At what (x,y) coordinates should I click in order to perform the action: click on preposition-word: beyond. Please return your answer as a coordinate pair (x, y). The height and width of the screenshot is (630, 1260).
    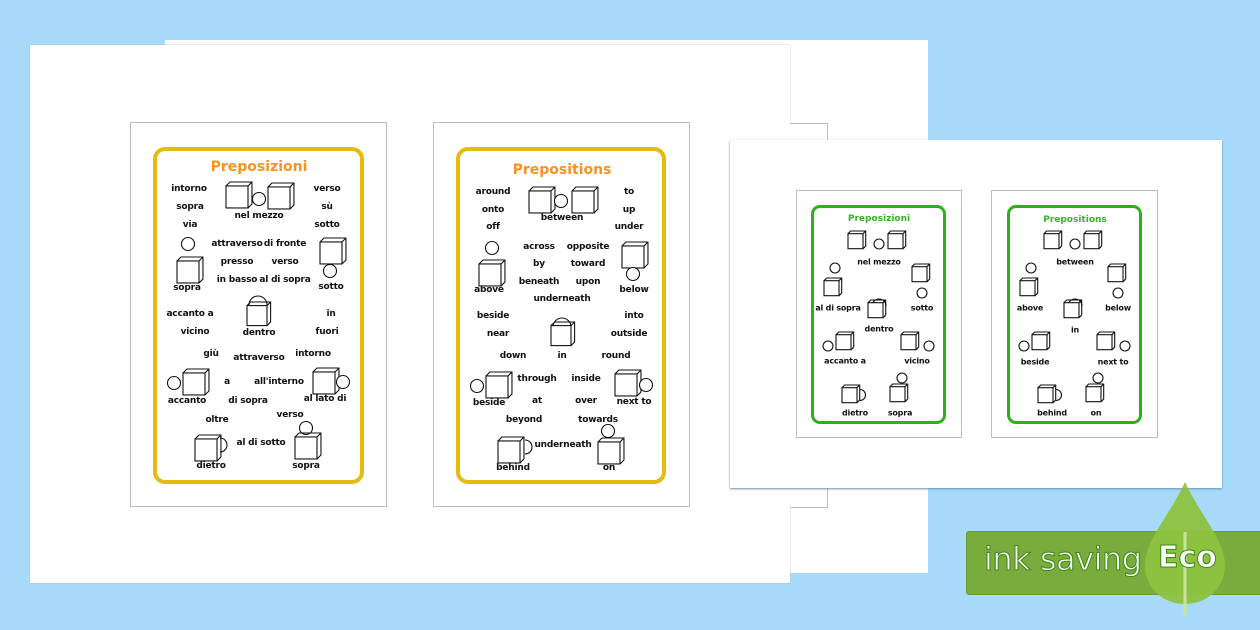
    Looking at the image, I should click on (524, 420).